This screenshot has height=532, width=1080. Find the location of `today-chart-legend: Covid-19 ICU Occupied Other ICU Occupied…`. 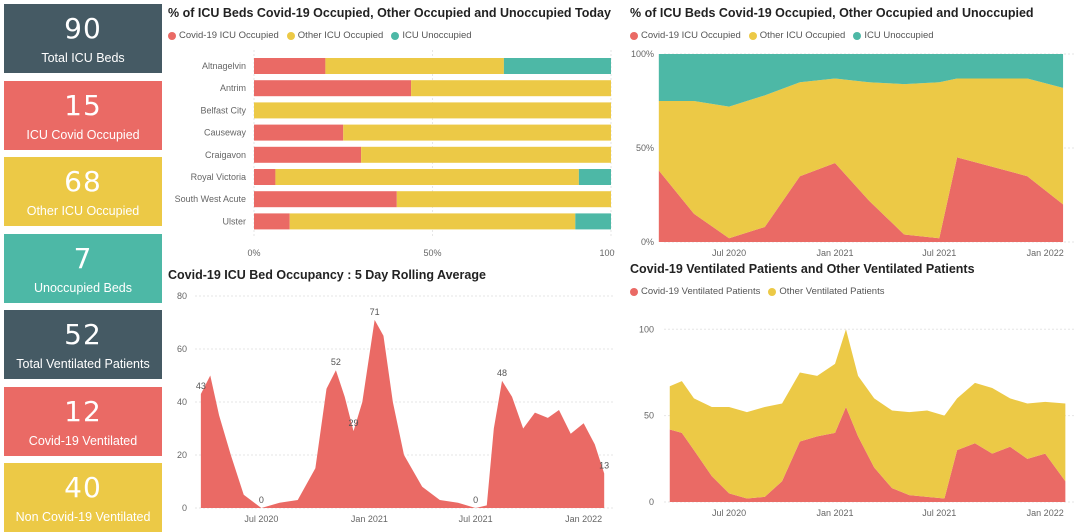

today-chart-legend: Covid-19 ICU Occupied Other ICU Occupied… is located at coordinates (320, 35).